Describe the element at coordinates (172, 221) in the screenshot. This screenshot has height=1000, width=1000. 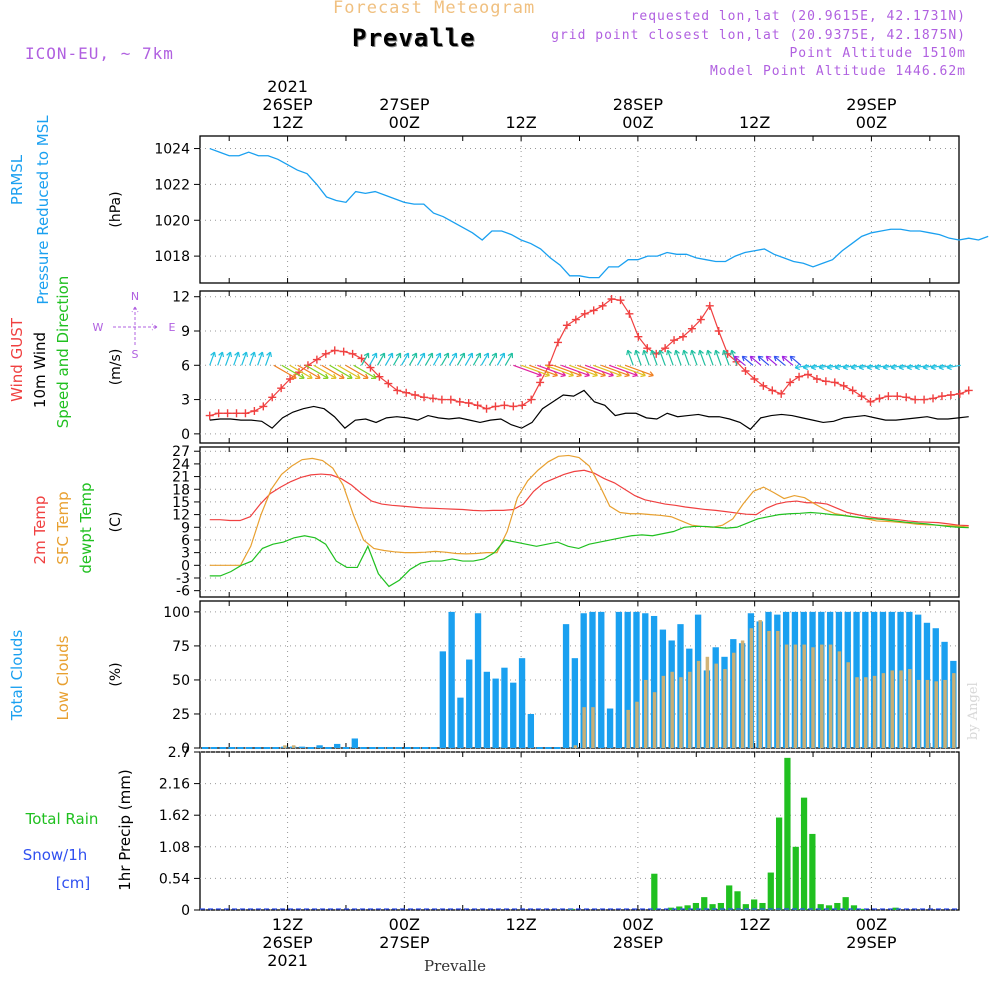
I see `ytick-label: 1020` at that location.